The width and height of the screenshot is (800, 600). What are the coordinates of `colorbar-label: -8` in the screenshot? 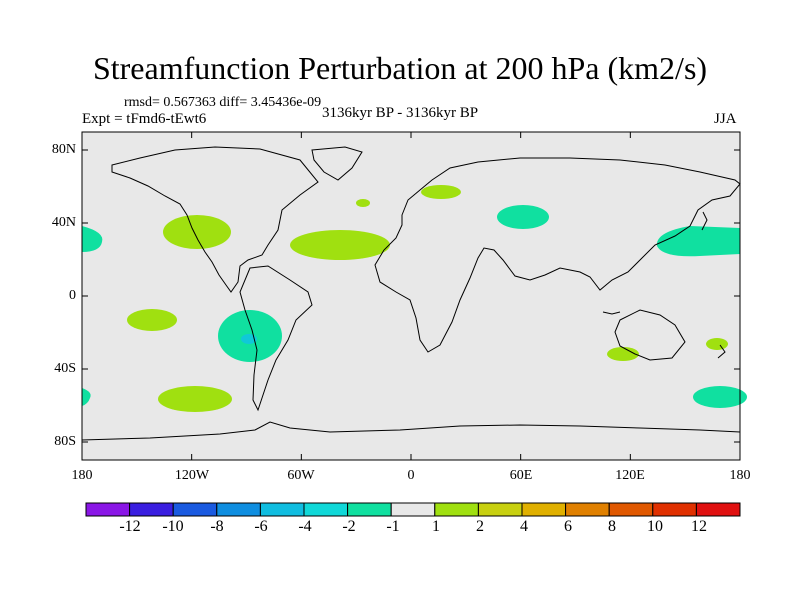 It's located at (217, 526).